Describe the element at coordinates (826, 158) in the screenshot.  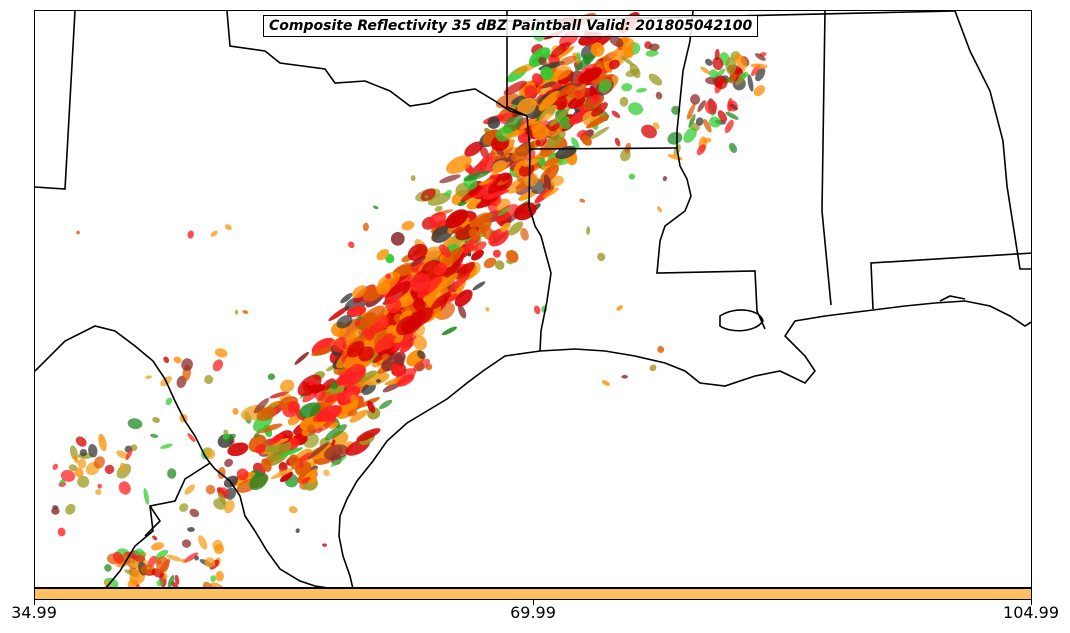
I see `mississippi-alabama-border` at that location.